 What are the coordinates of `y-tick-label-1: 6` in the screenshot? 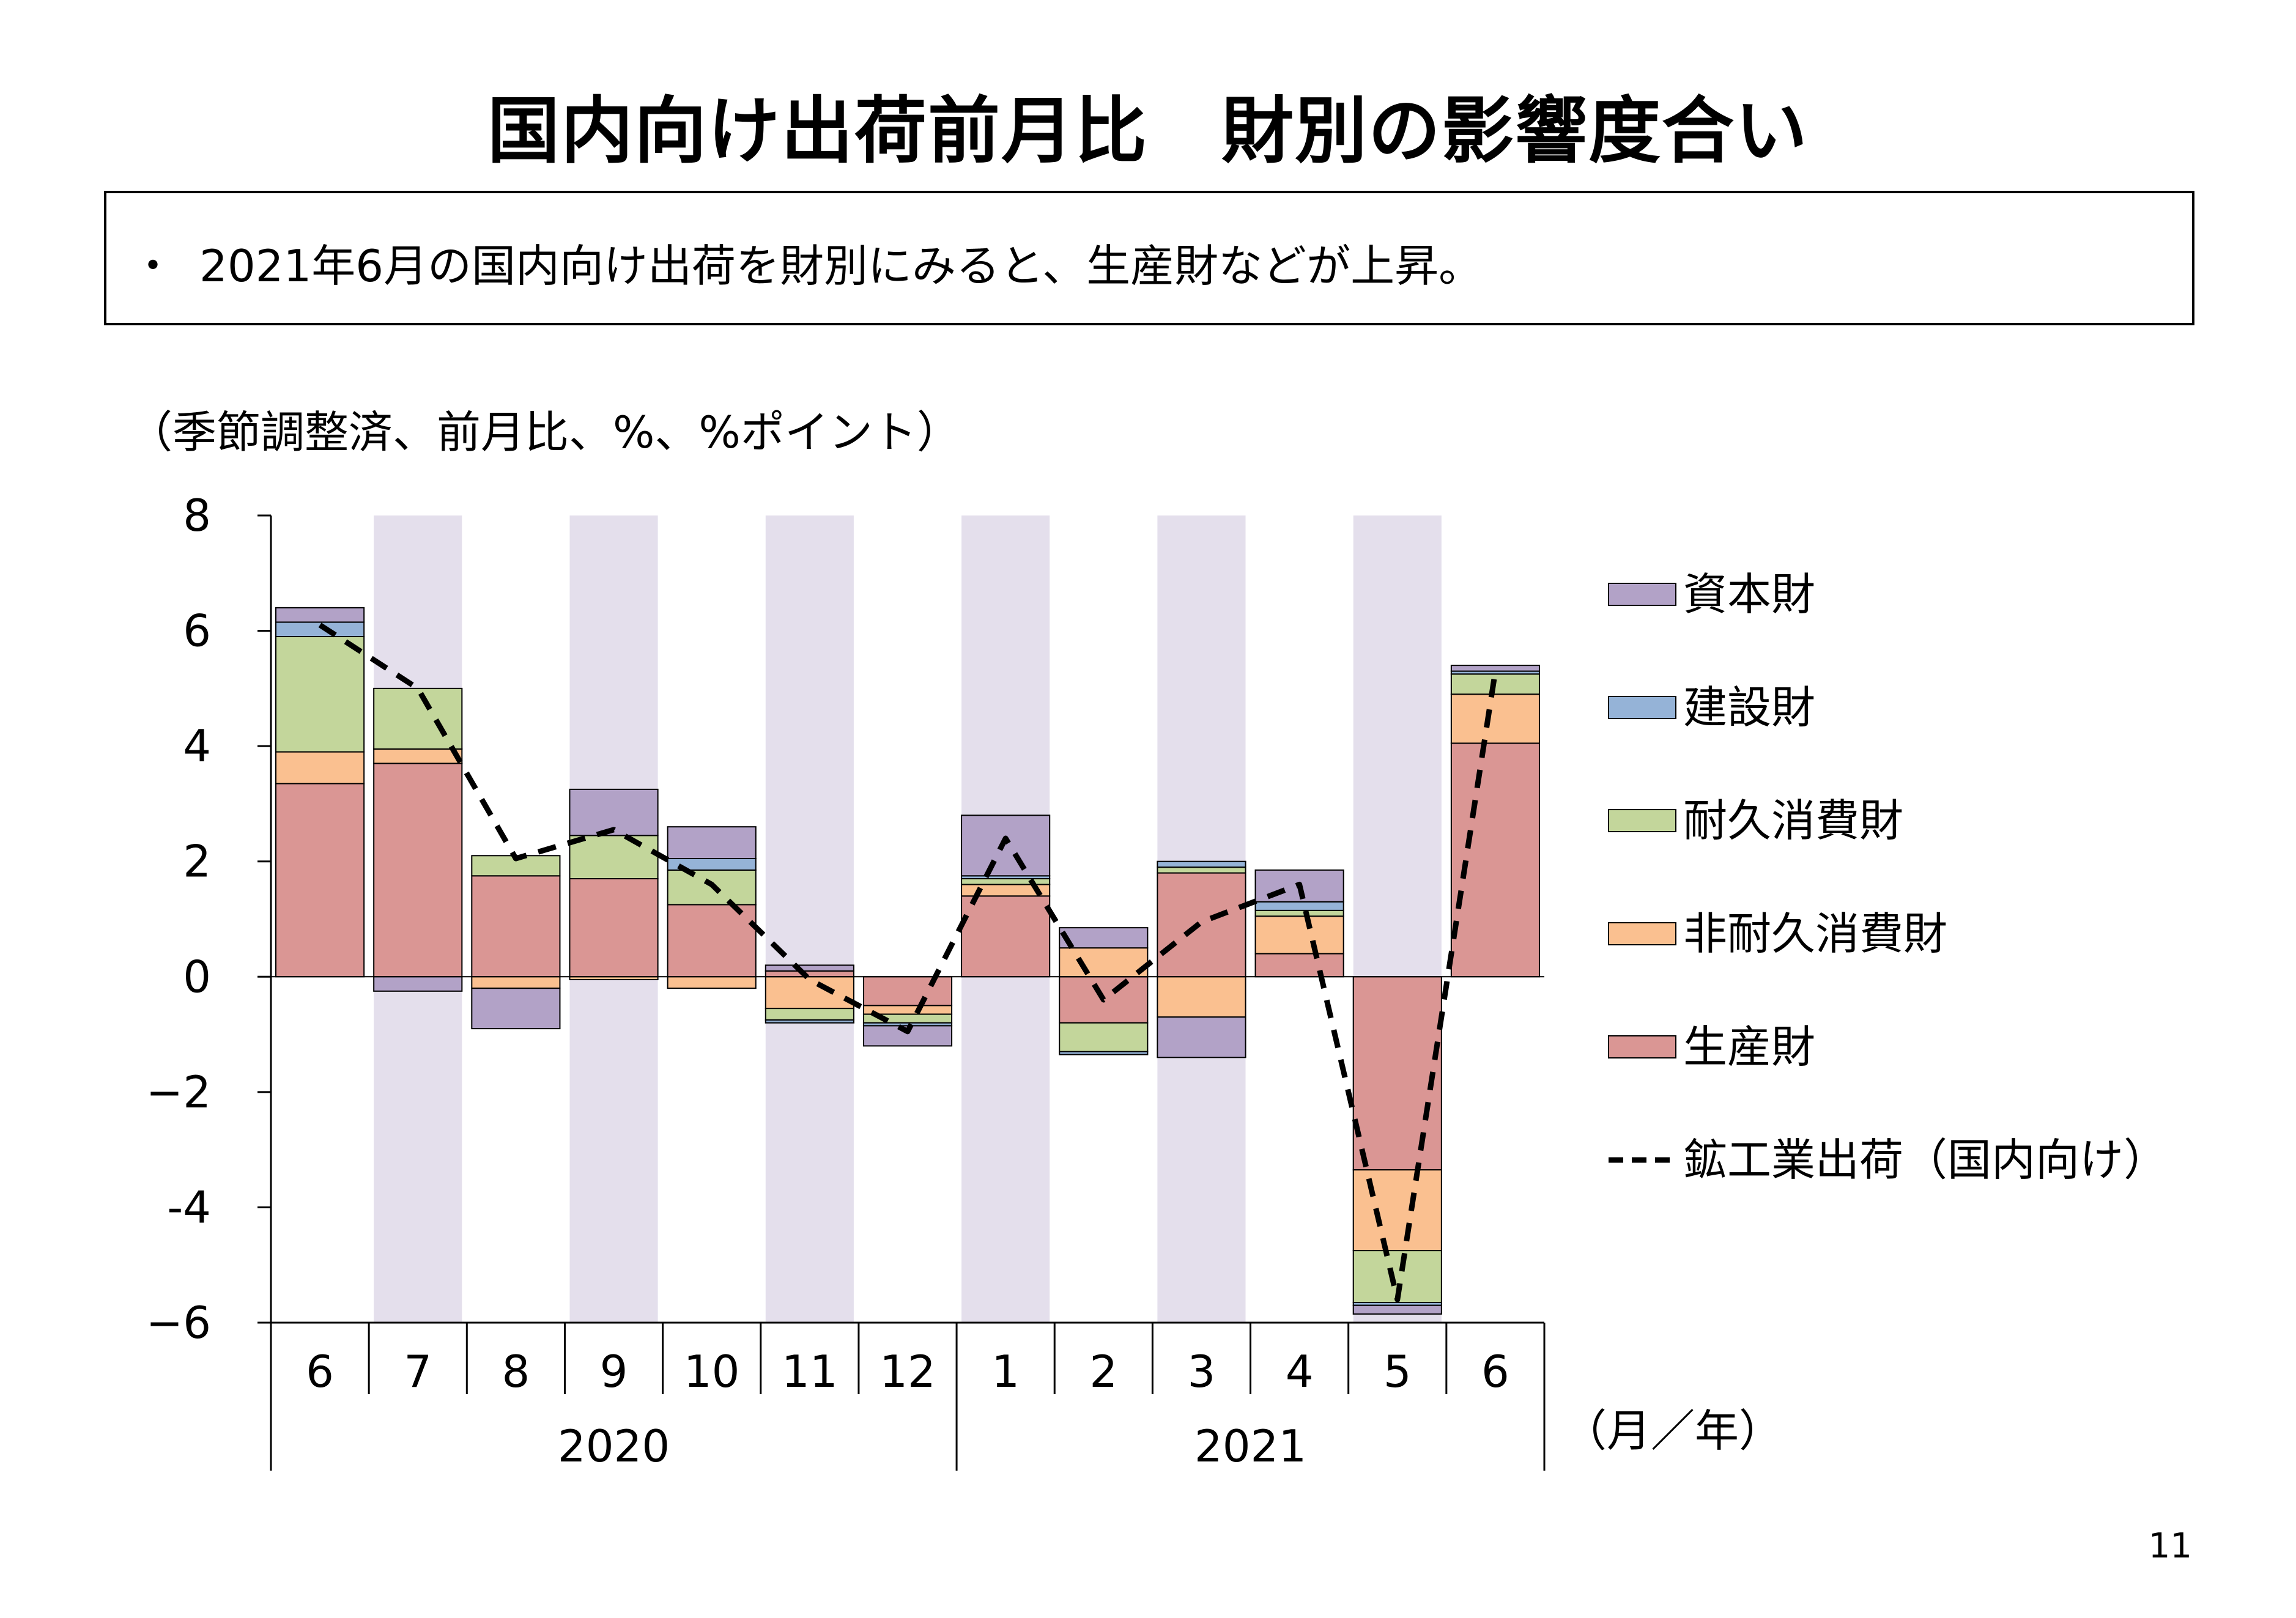 It's located at (197, 631).